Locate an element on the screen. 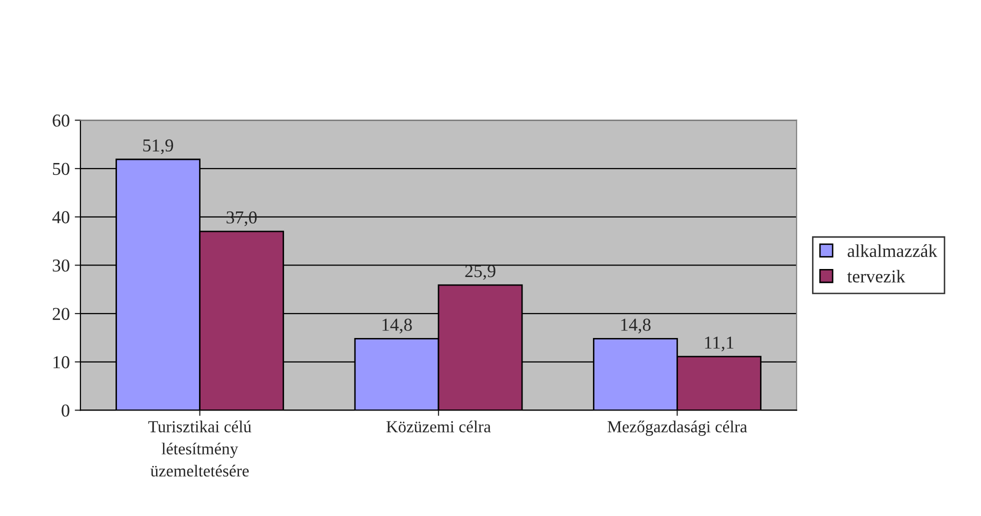  legend-label: alkalmazzák is located at coordinates (893, 251).